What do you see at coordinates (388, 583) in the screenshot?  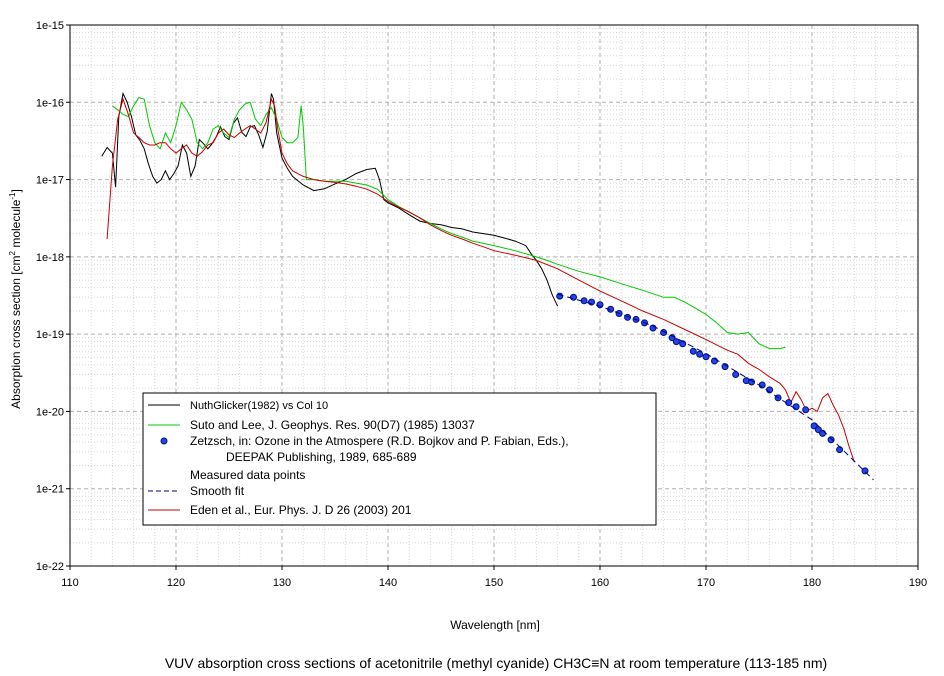 I see `x-tick-label: 140` at bounding box center [388, 583].